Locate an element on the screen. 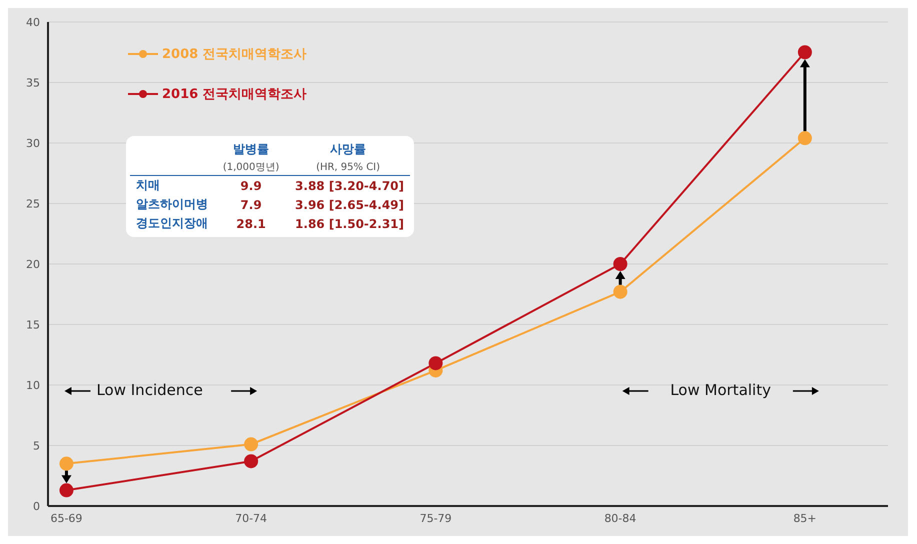  x-tick-label: 75-79 is located at coordinates (436, 518).